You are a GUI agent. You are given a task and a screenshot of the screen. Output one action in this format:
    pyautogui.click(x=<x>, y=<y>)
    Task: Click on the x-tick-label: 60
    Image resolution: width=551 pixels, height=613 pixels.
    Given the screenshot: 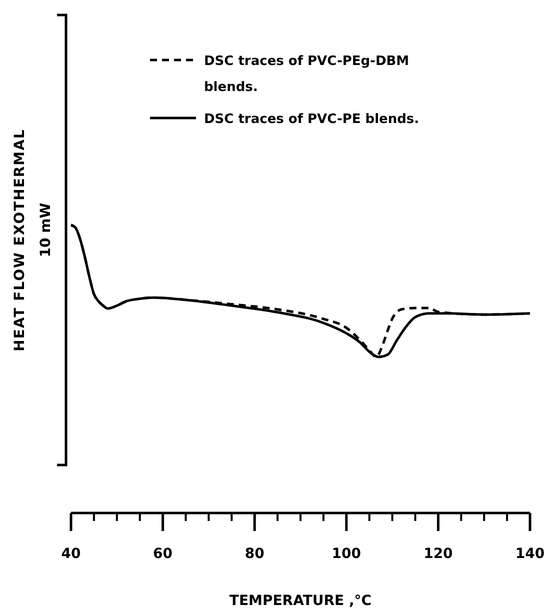 What is the action you would take?
    pyautogui.click(x=163, y=554)
    